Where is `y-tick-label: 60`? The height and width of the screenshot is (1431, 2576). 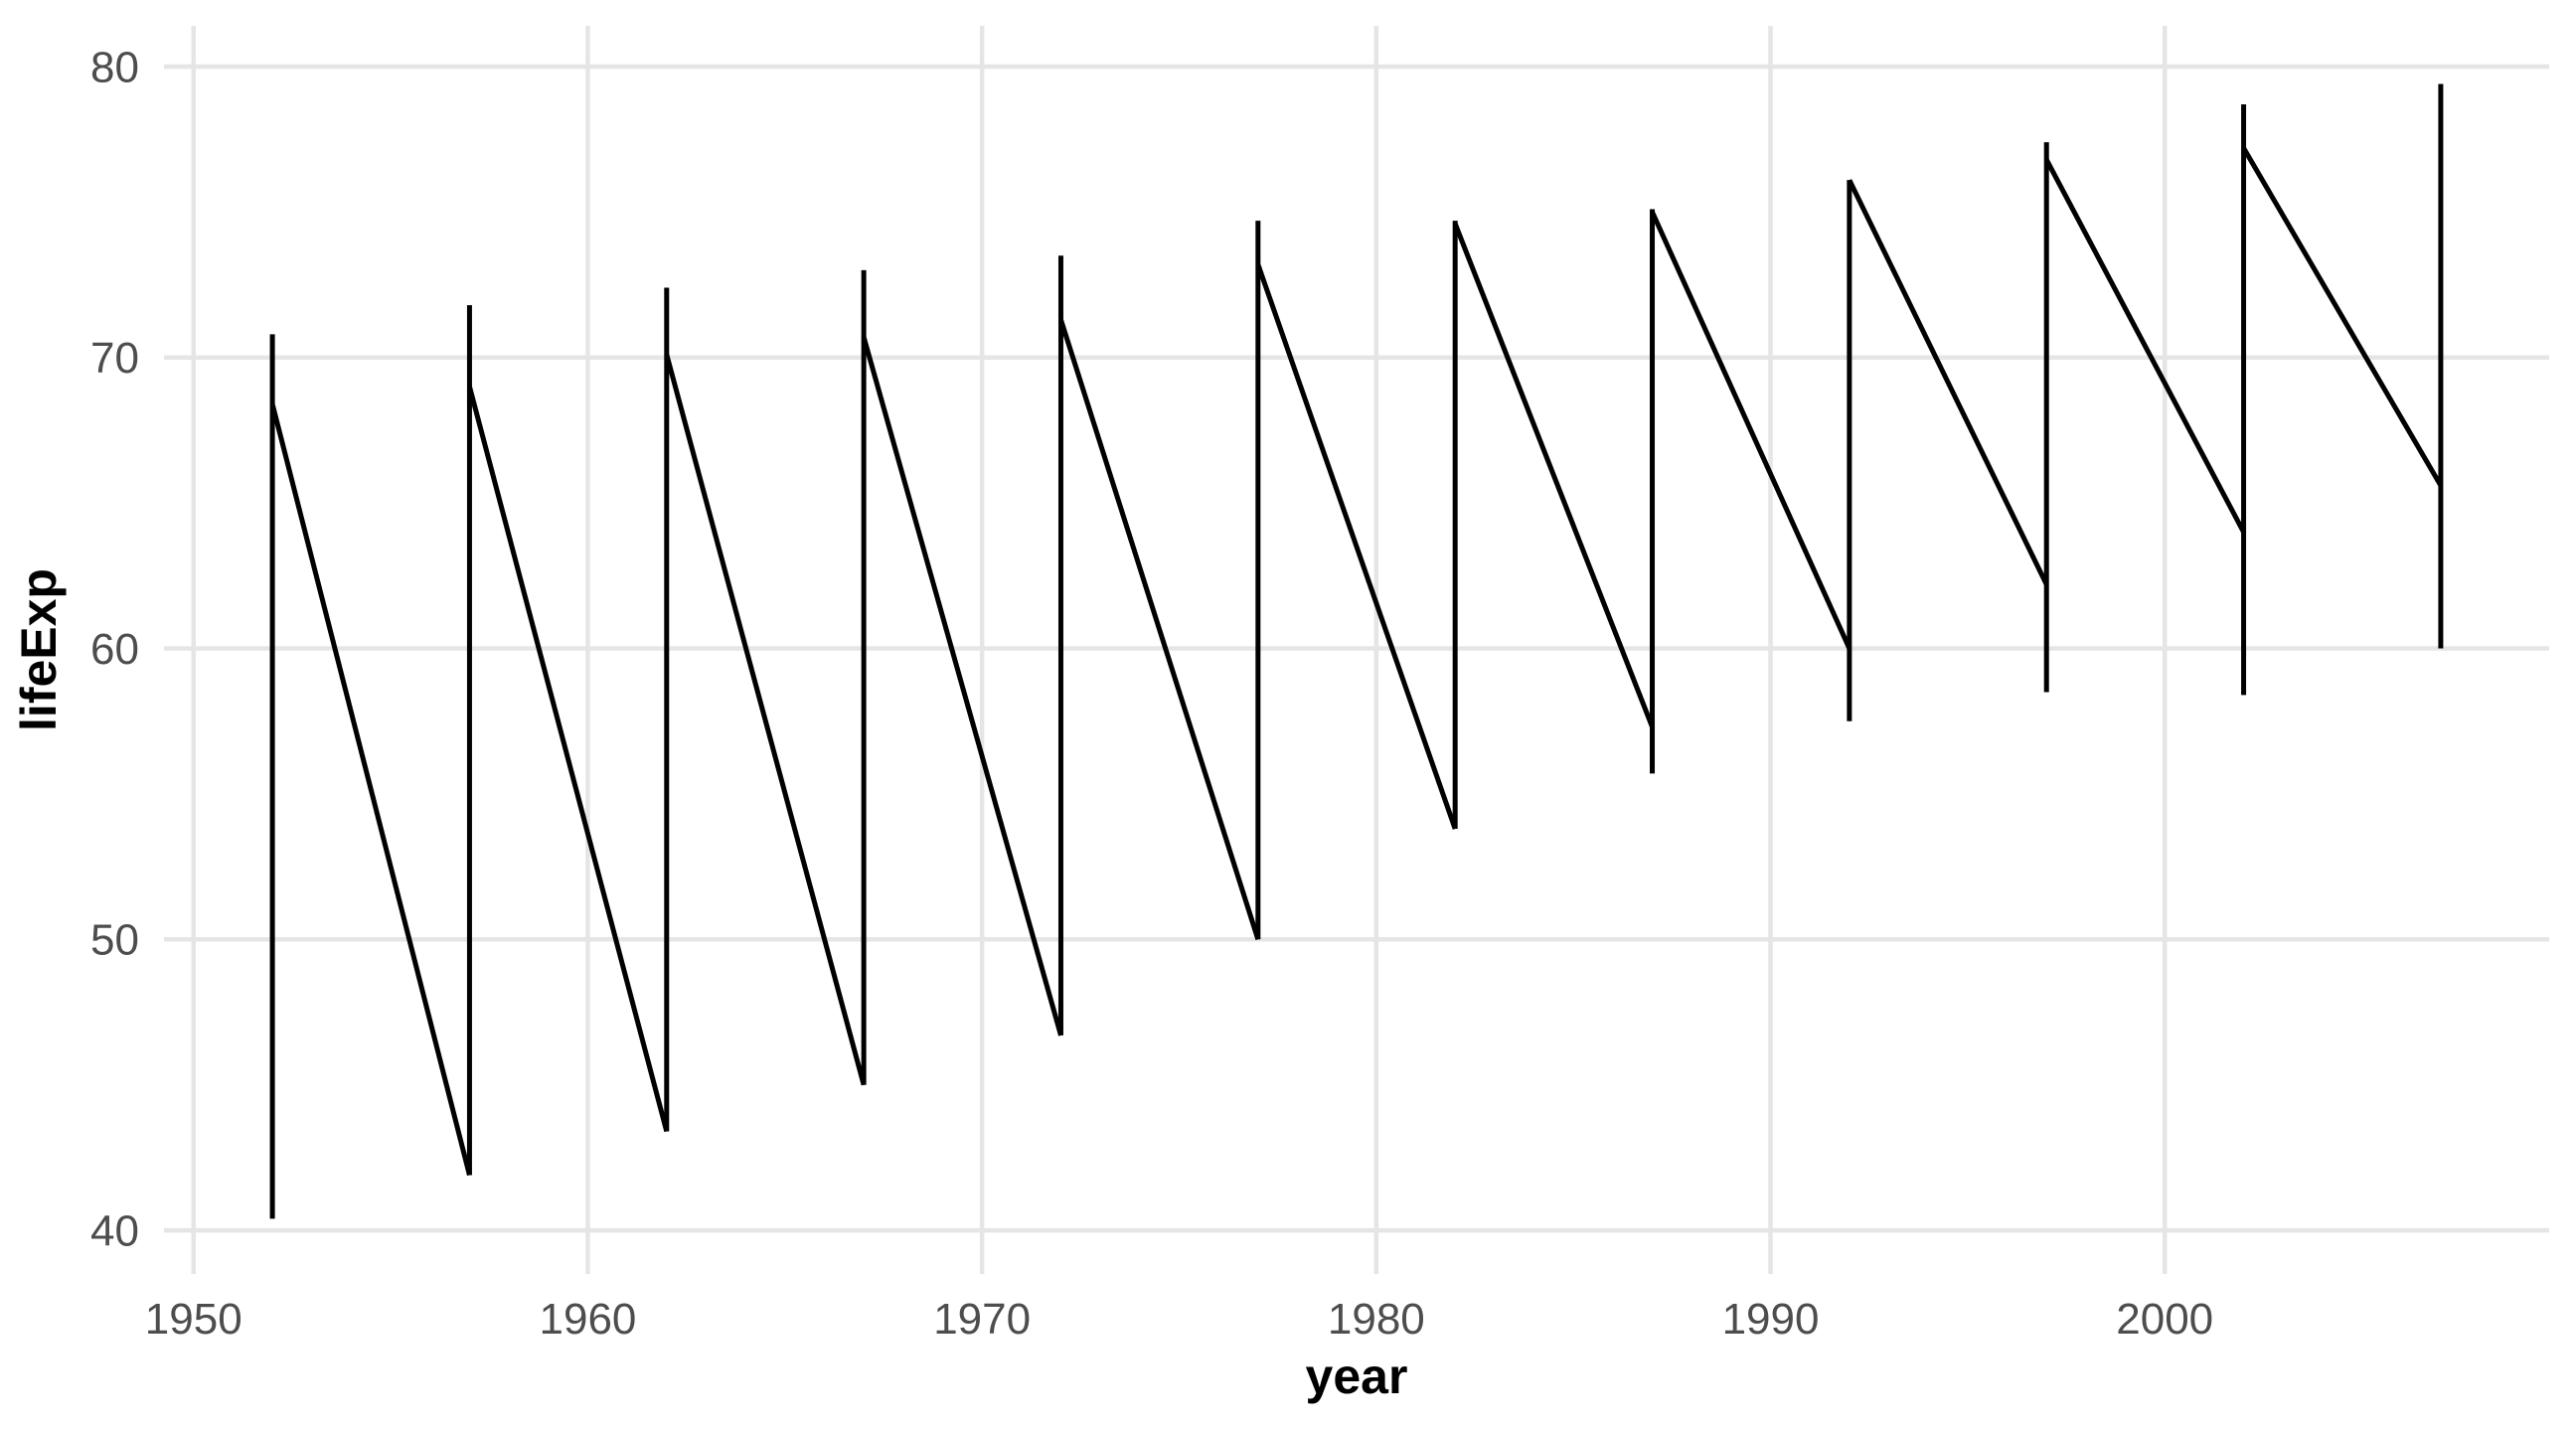 y-tick-label: 60 is located at coordinates (114, 649).